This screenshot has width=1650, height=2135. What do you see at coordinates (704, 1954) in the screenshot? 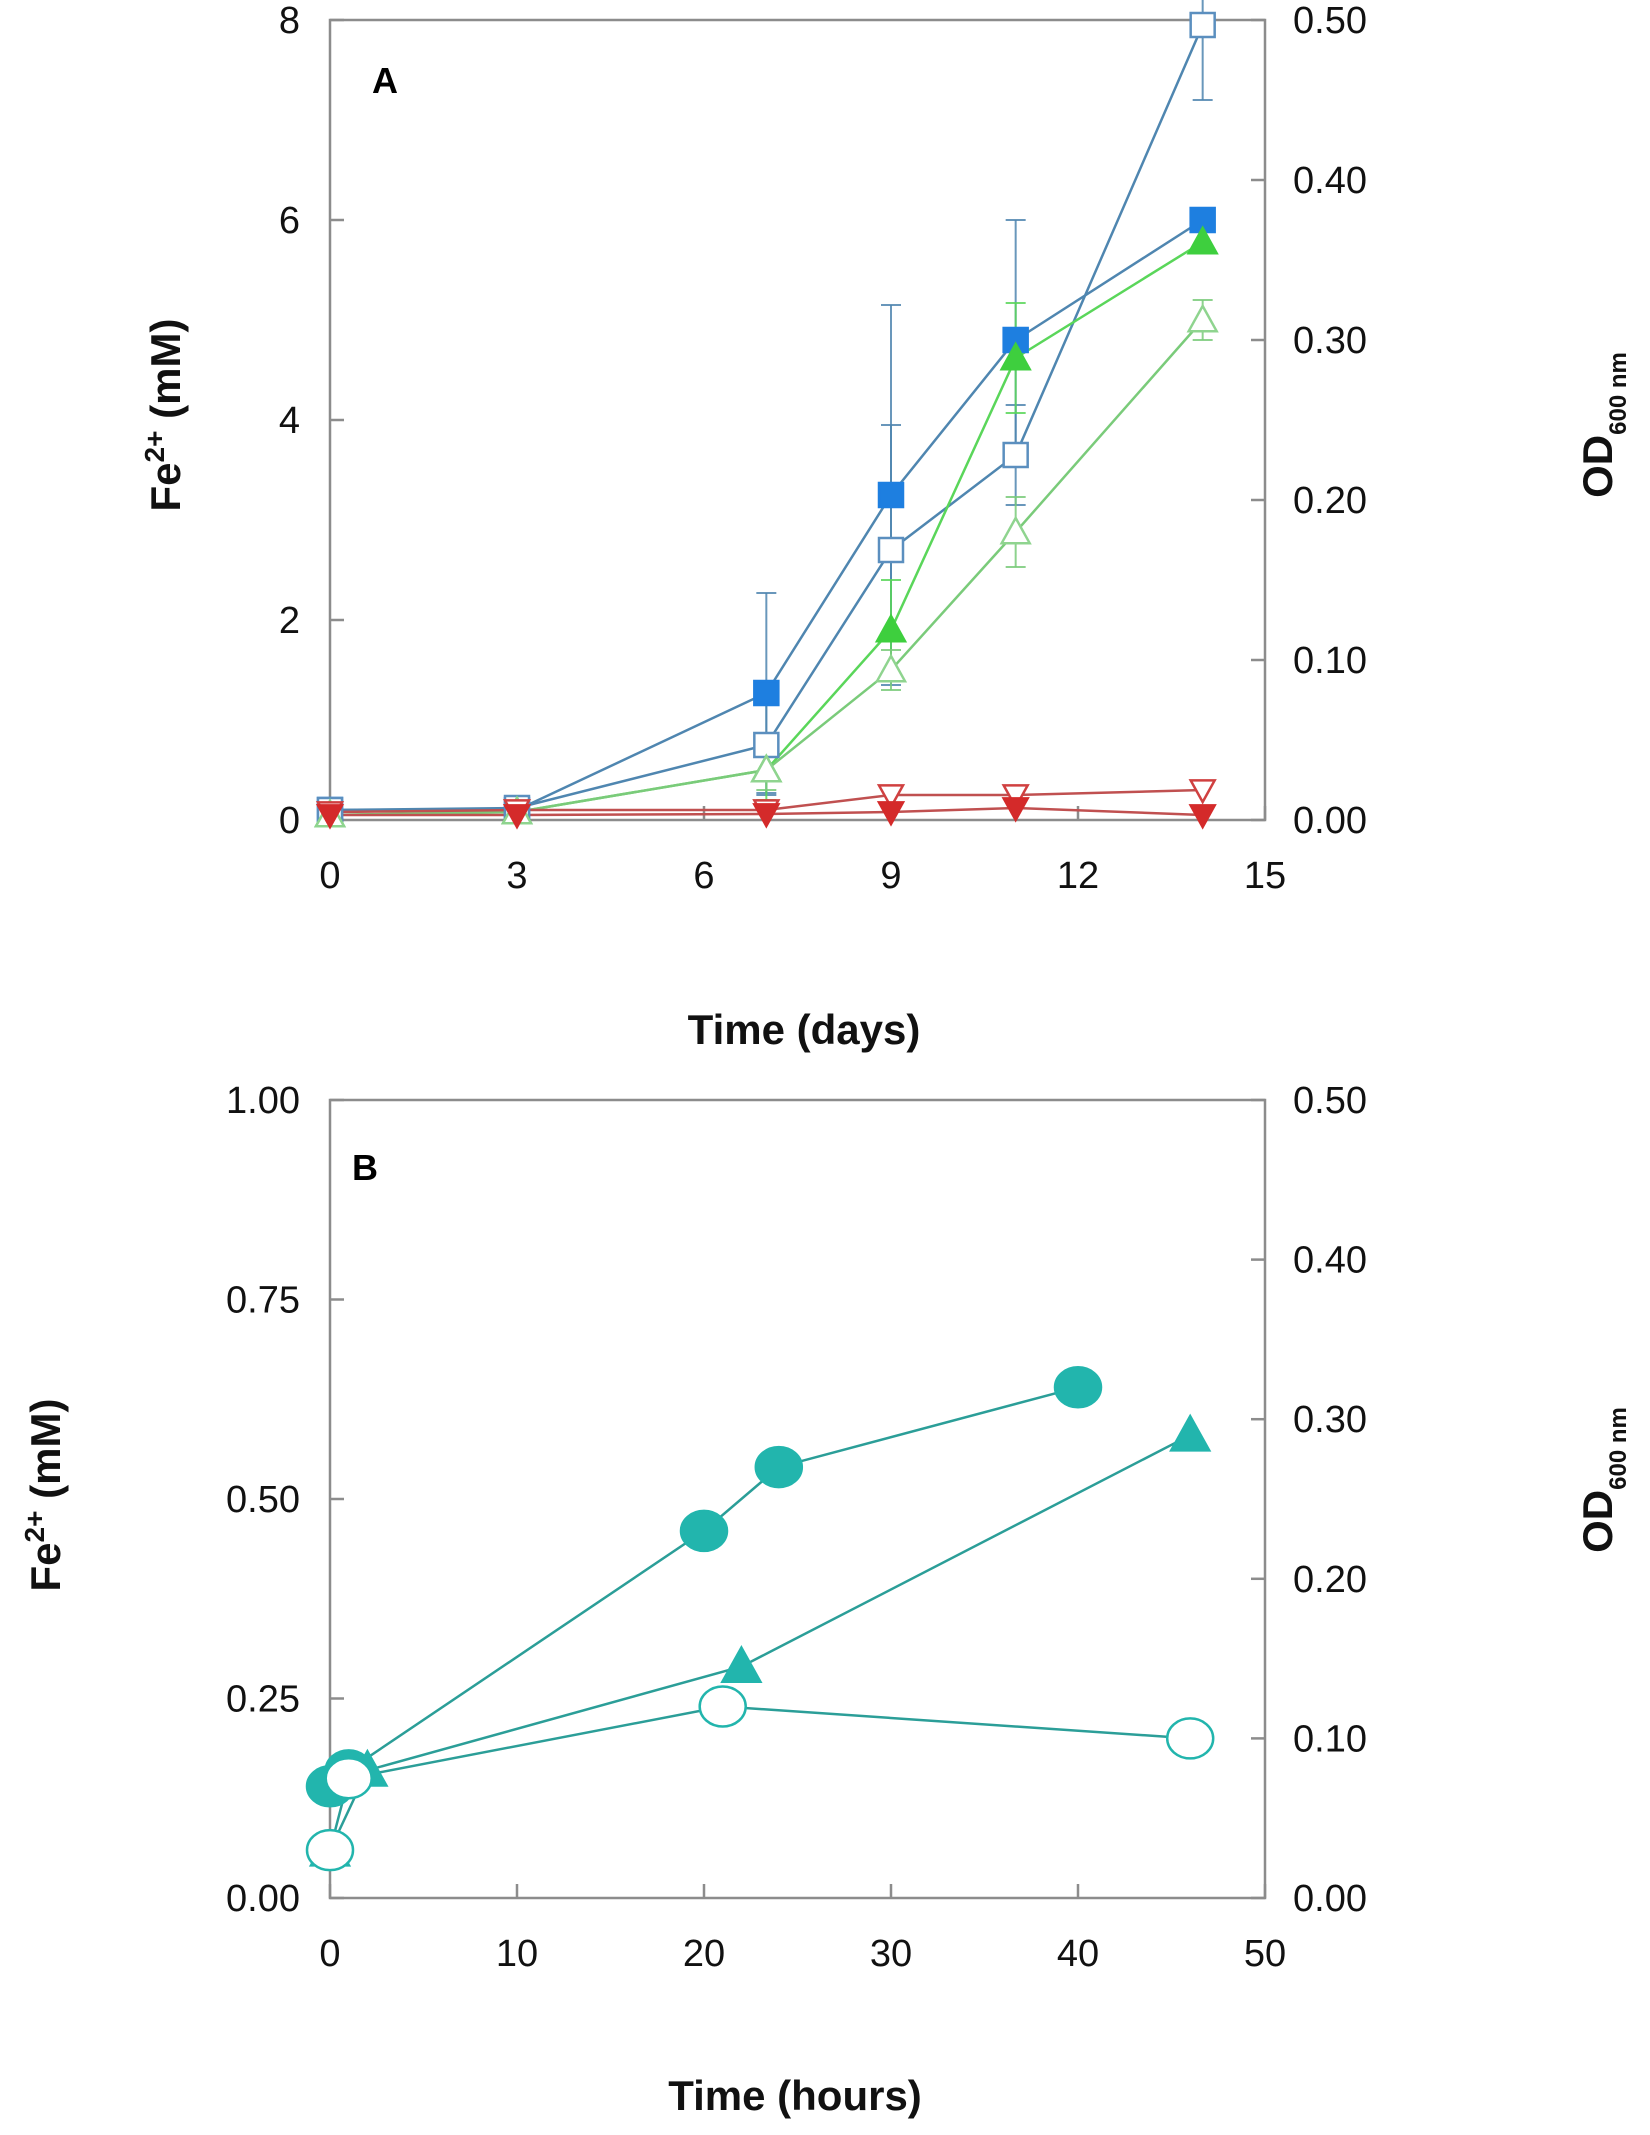
I see `x-tick-label: 20` at bounding box center [704, 1954].